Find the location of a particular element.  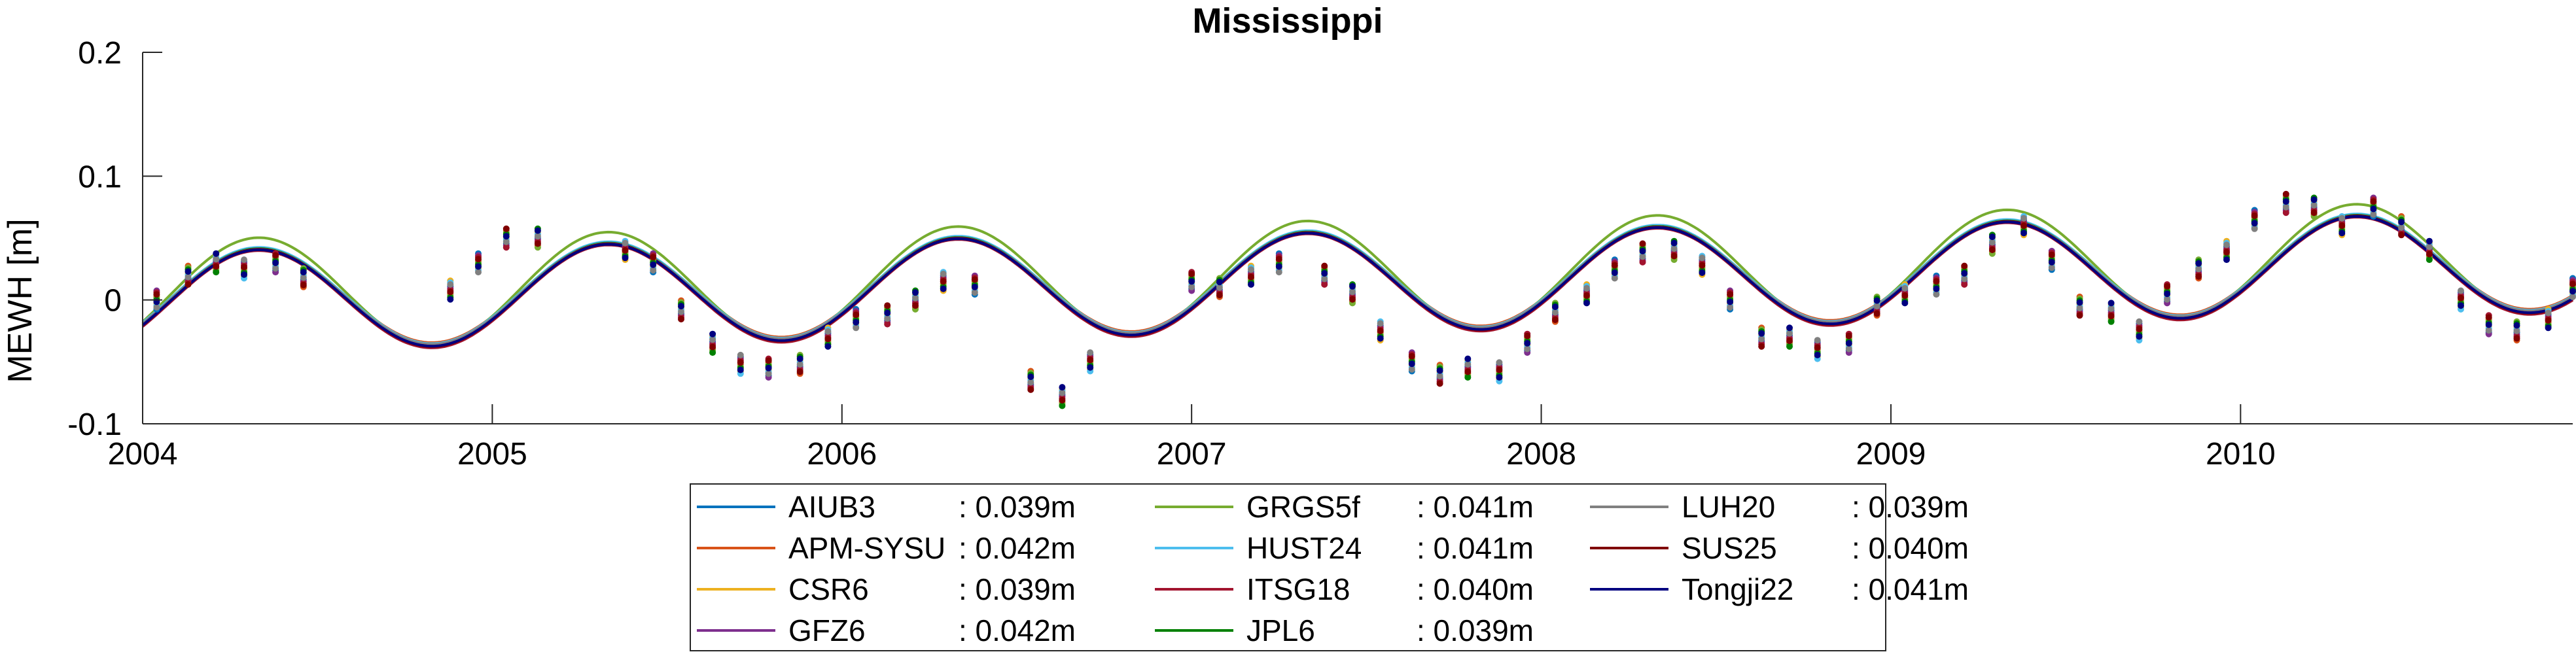

legend-label: APM-SYSU is located at coordinates (867, 548).